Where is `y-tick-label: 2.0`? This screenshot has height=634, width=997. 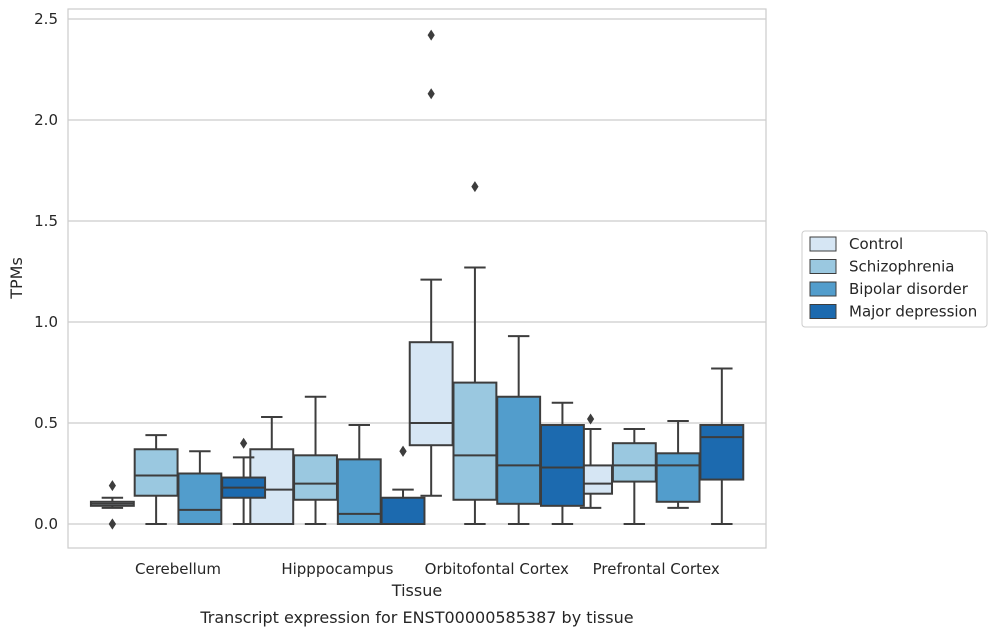
y-tick-label: 2.0 is located at coordinates (46, 120).